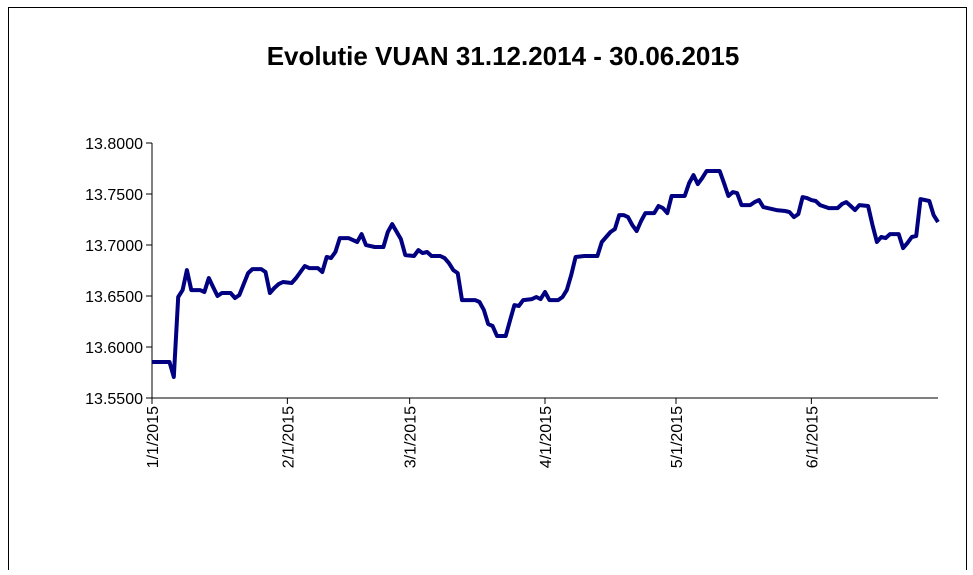  What do you see at coordinates (411, 437) in the screenshot?
I see `x-tick-label: 3/1/2015` at bounding box center [411, 437].